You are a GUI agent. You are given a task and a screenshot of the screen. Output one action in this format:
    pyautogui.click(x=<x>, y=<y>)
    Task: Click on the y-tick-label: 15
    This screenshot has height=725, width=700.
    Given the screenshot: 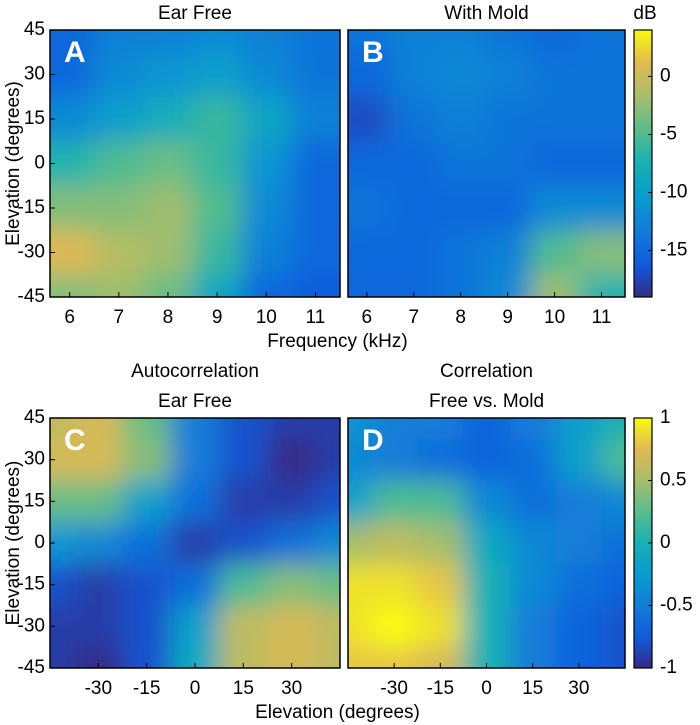 What is the action you would take?
    pyautogui.click(x=34, y=118)
    